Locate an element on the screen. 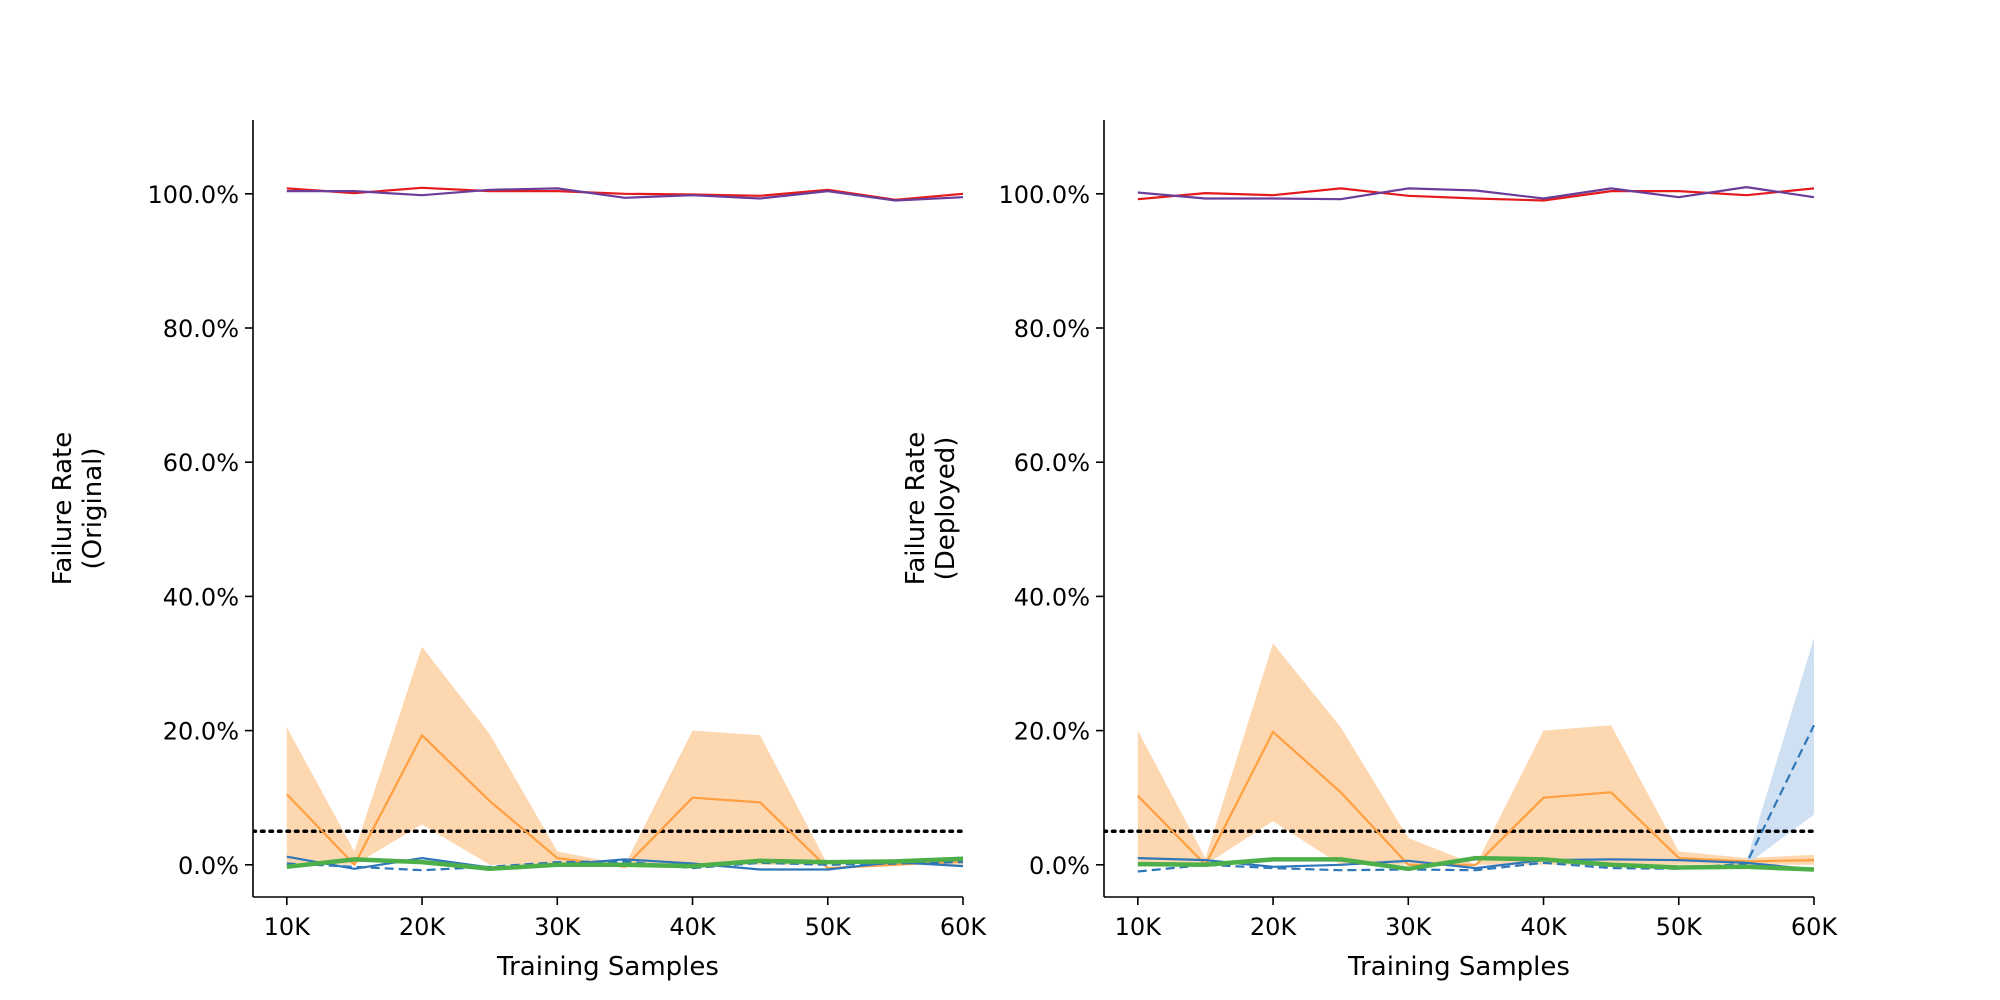  series-2-line is located at coordinates (1476, 798).